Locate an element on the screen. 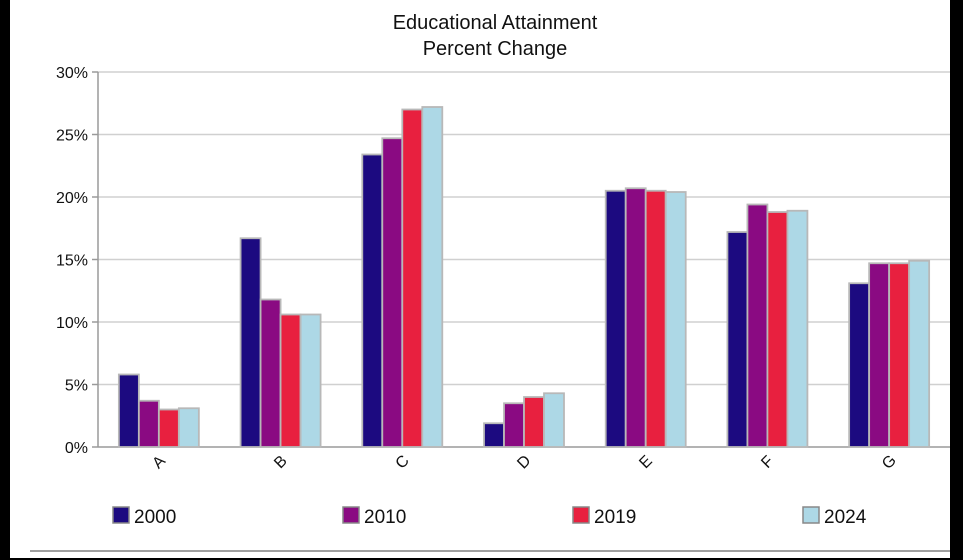 Image resolution: width=963 pixels, height=560 pixels. legend-label: 2019 is located at coordinates (615, 517).